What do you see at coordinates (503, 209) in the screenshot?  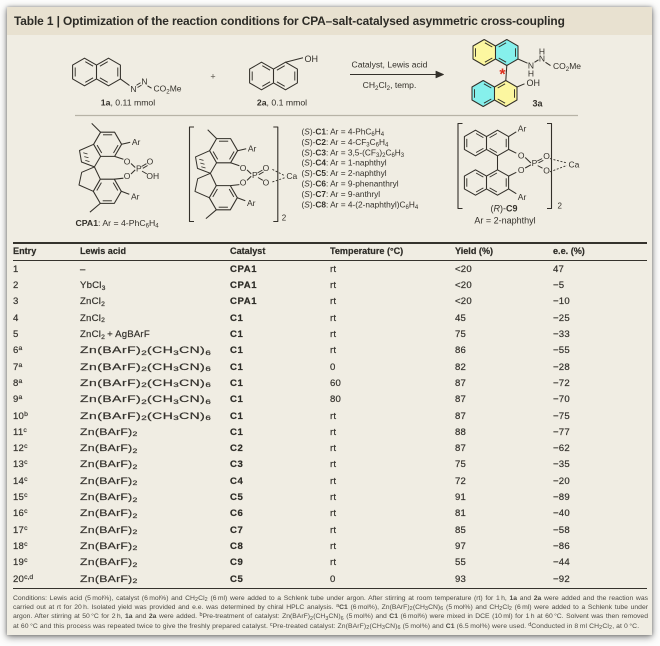 I see `svg-text: (R)-C9` at bounding box center [503, 209].